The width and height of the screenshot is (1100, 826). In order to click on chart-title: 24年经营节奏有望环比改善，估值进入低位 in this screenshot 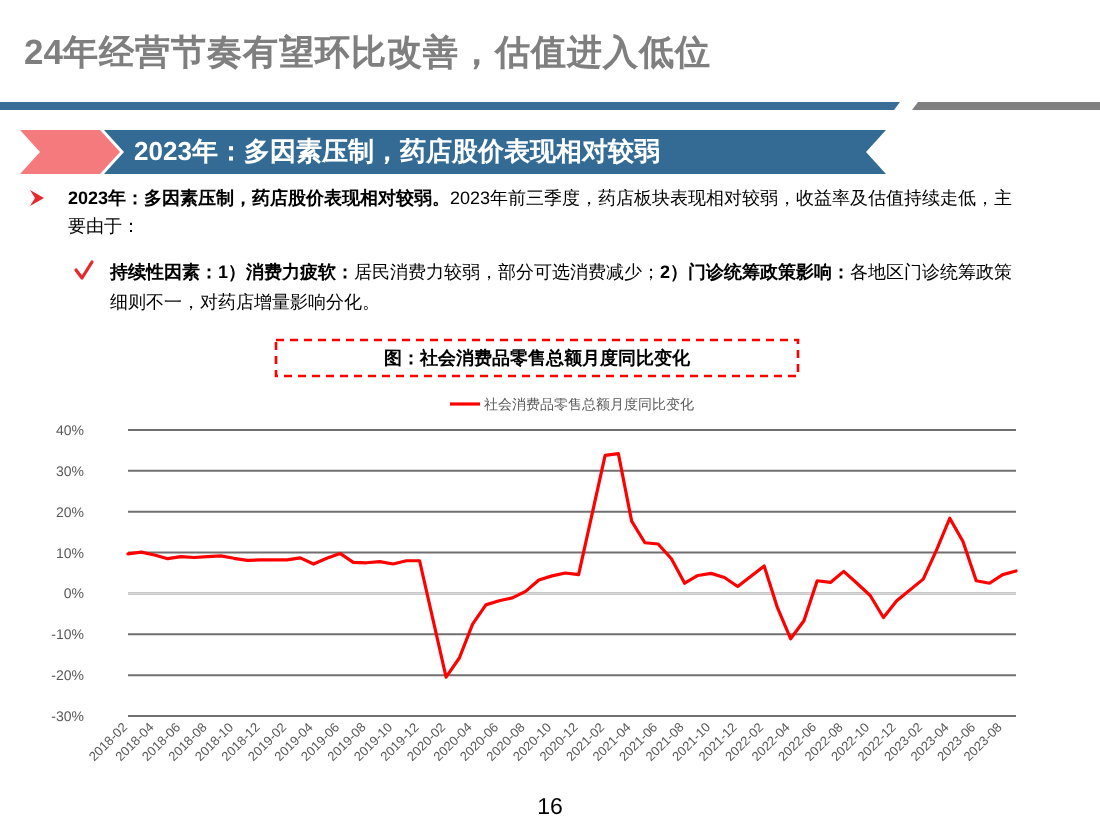, I will do `click(367, 52)`.